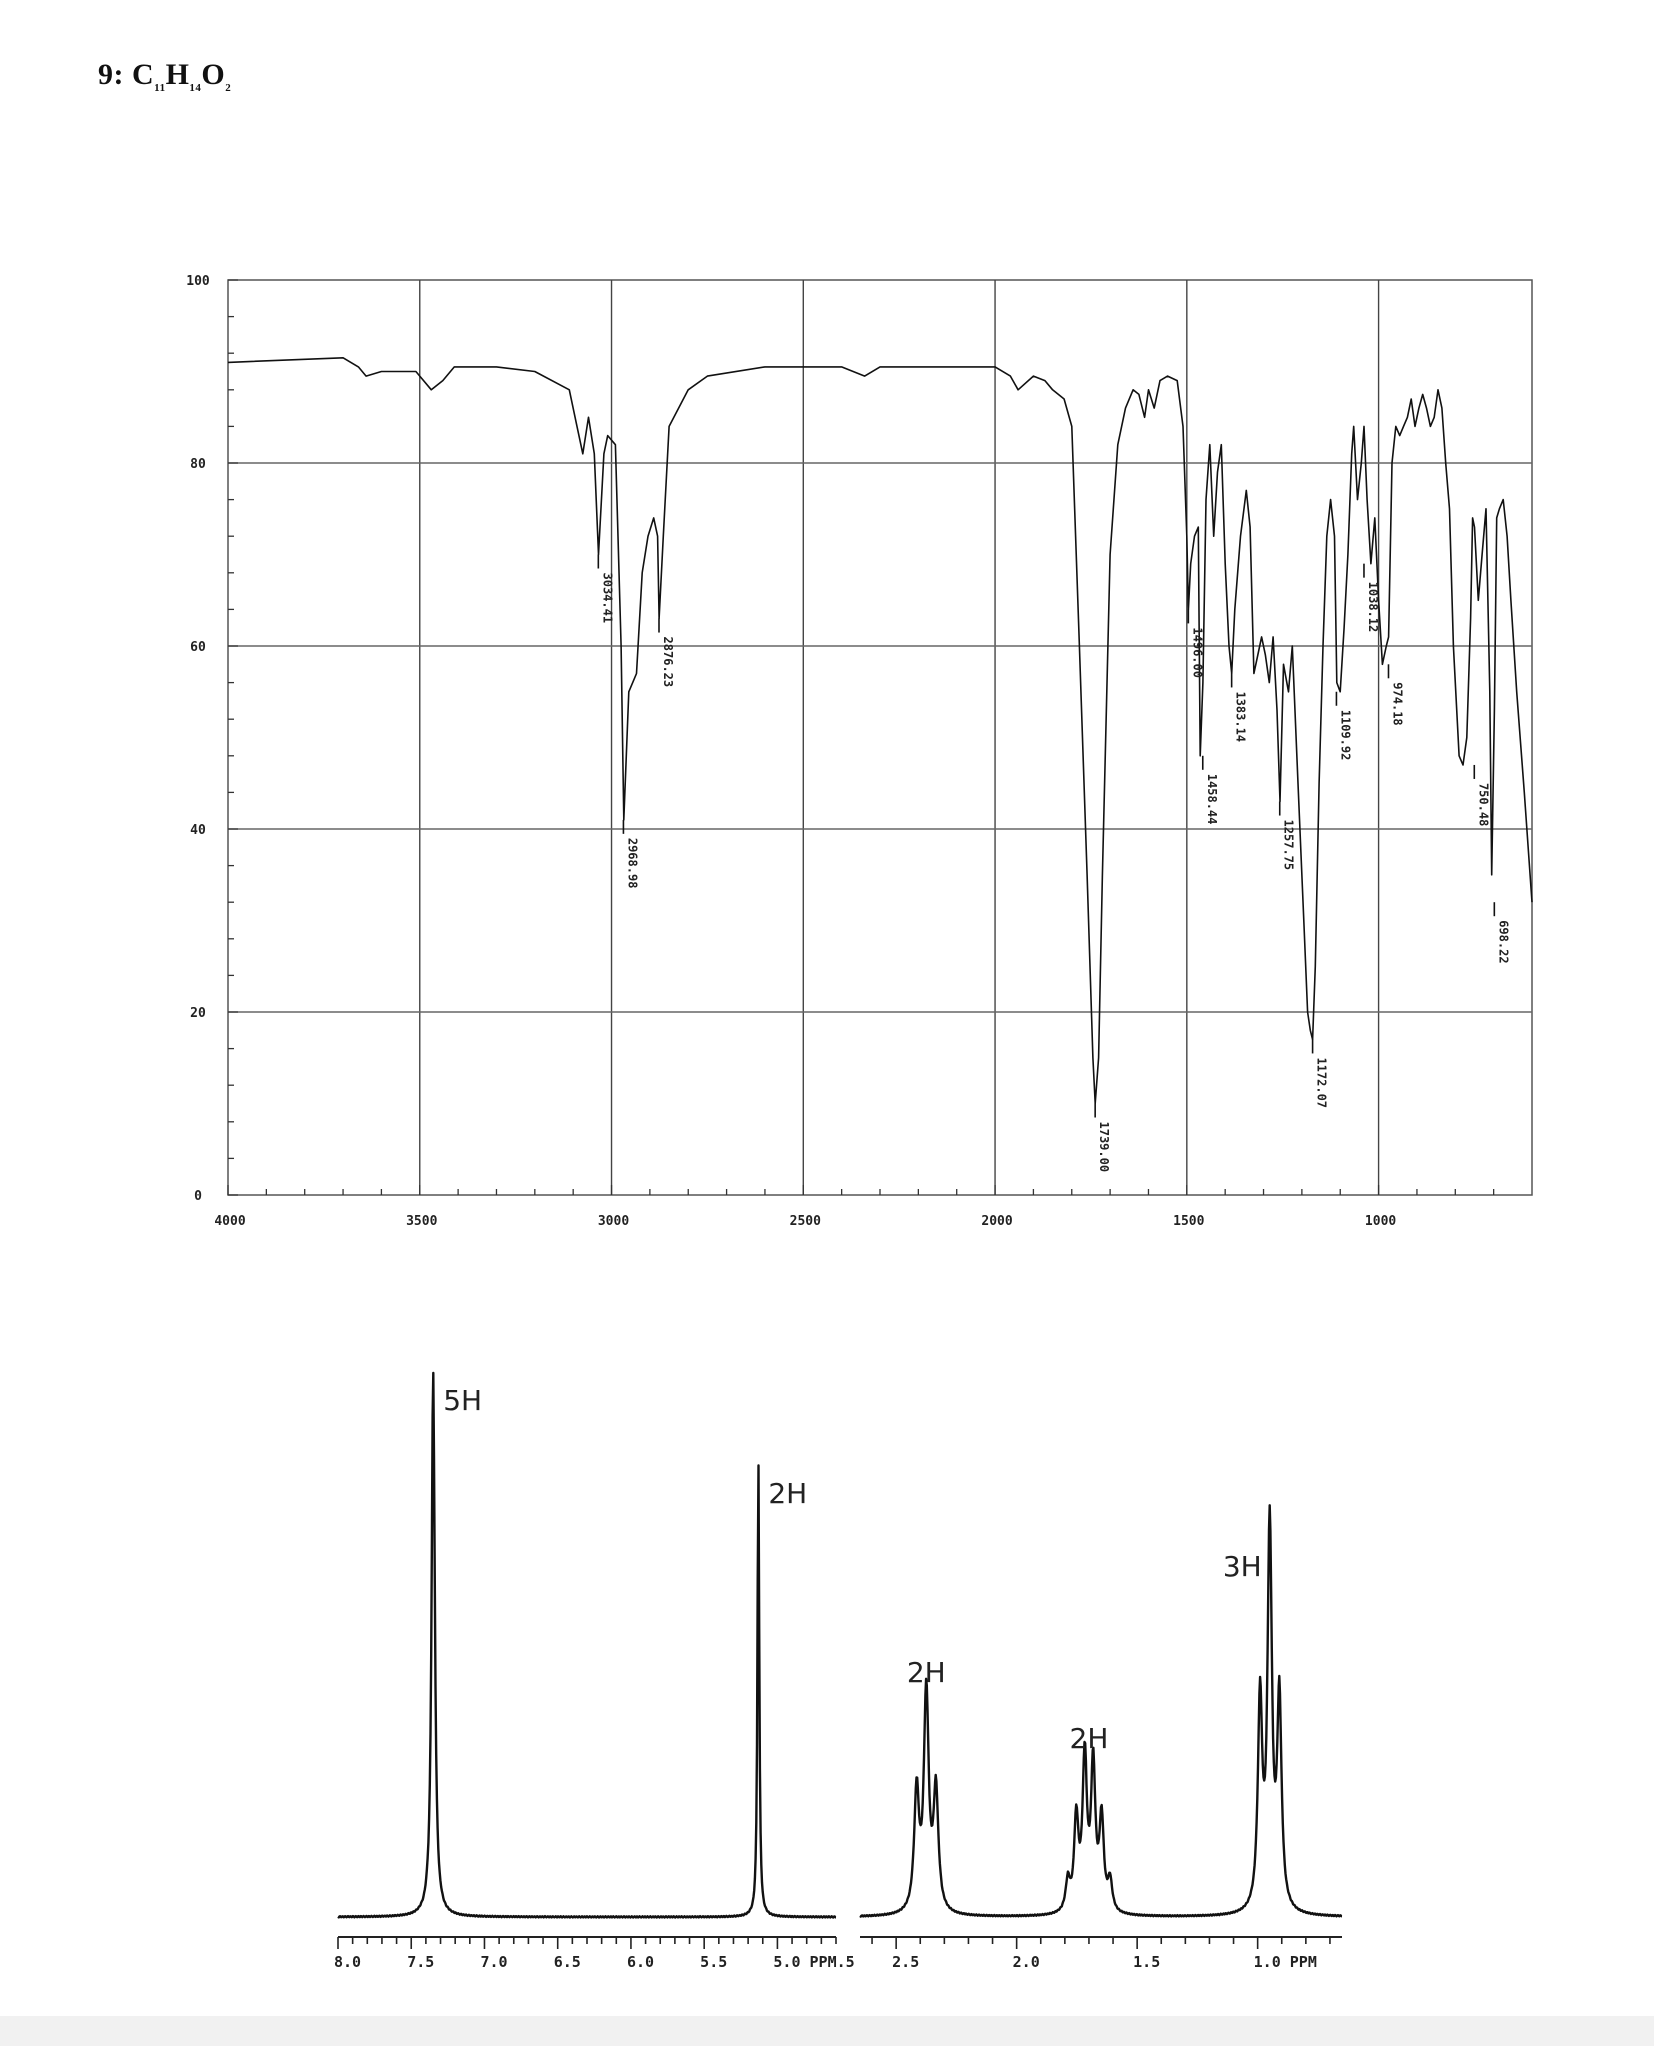 Image resolution: width=1654 pixels, height=2046 pixels. What do you see at coordinates (420, 1962) in the screenshot?
I see `nmr-x-tick-label: 7.5` at bounding box center [420, 1962].